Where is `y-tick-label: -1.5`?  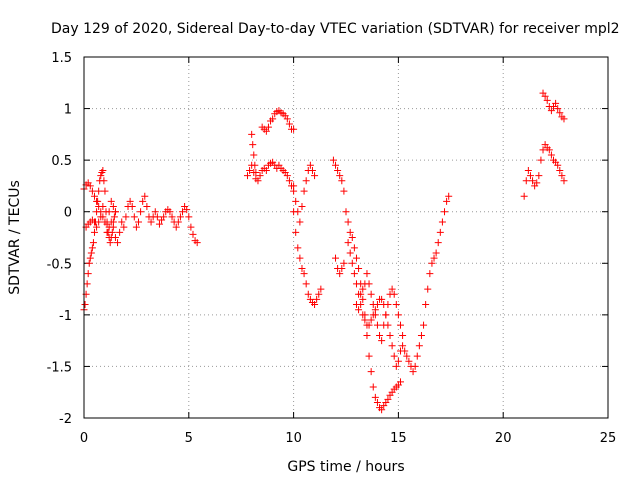
y-tick-label: -1.5 is located at coordinates (59, 367).